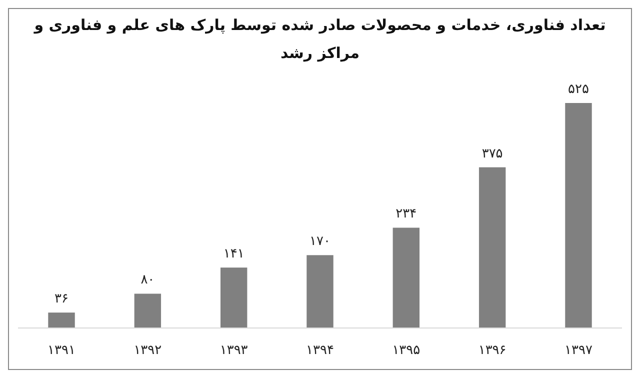  What do you see at coordinates (233, 254) in the screenshot?
I see `data-label: ۱۴۱` at bounding box center [233, 254].